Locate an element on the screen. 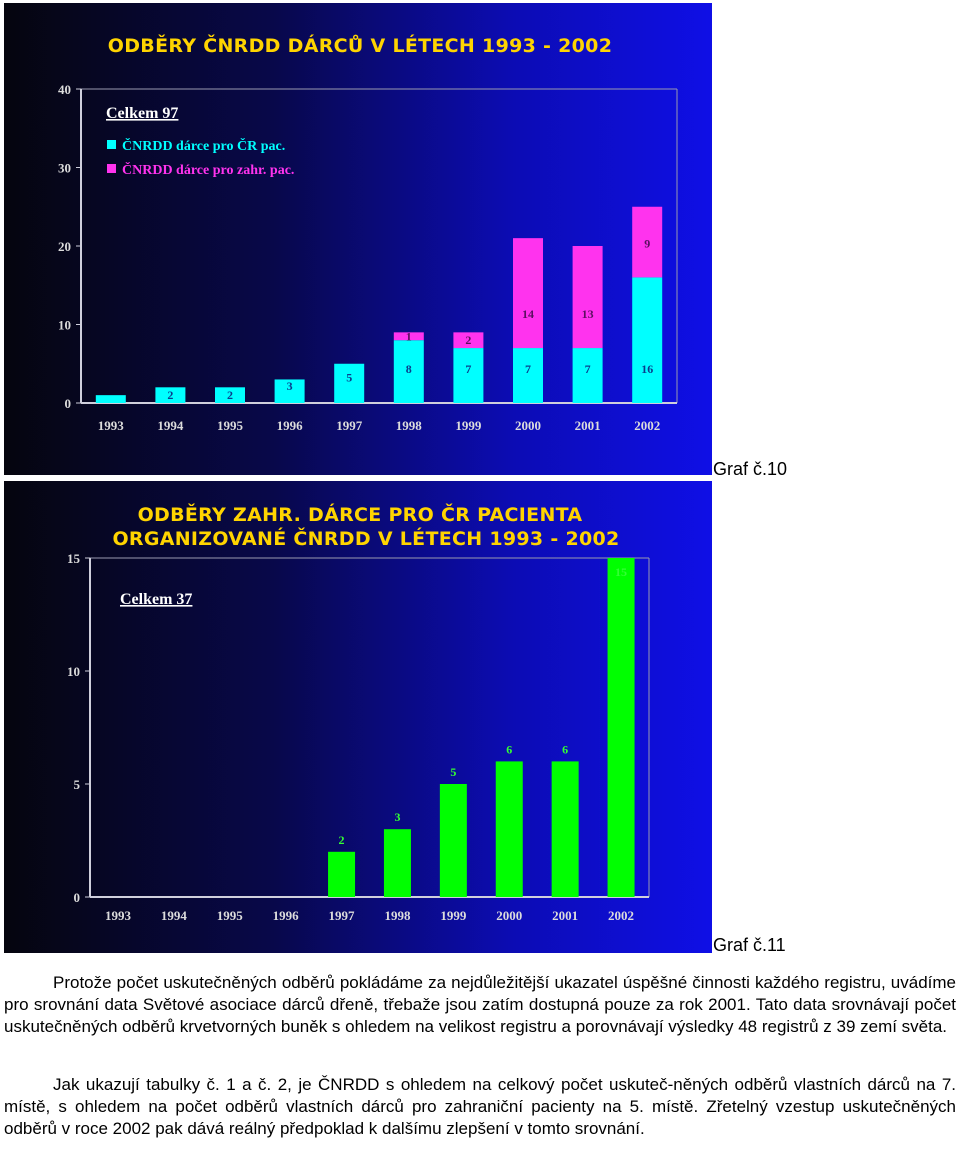 The height and width of the screenshot is (1166, 960). bar-cr-1999 is located at coordinates (468, 375).